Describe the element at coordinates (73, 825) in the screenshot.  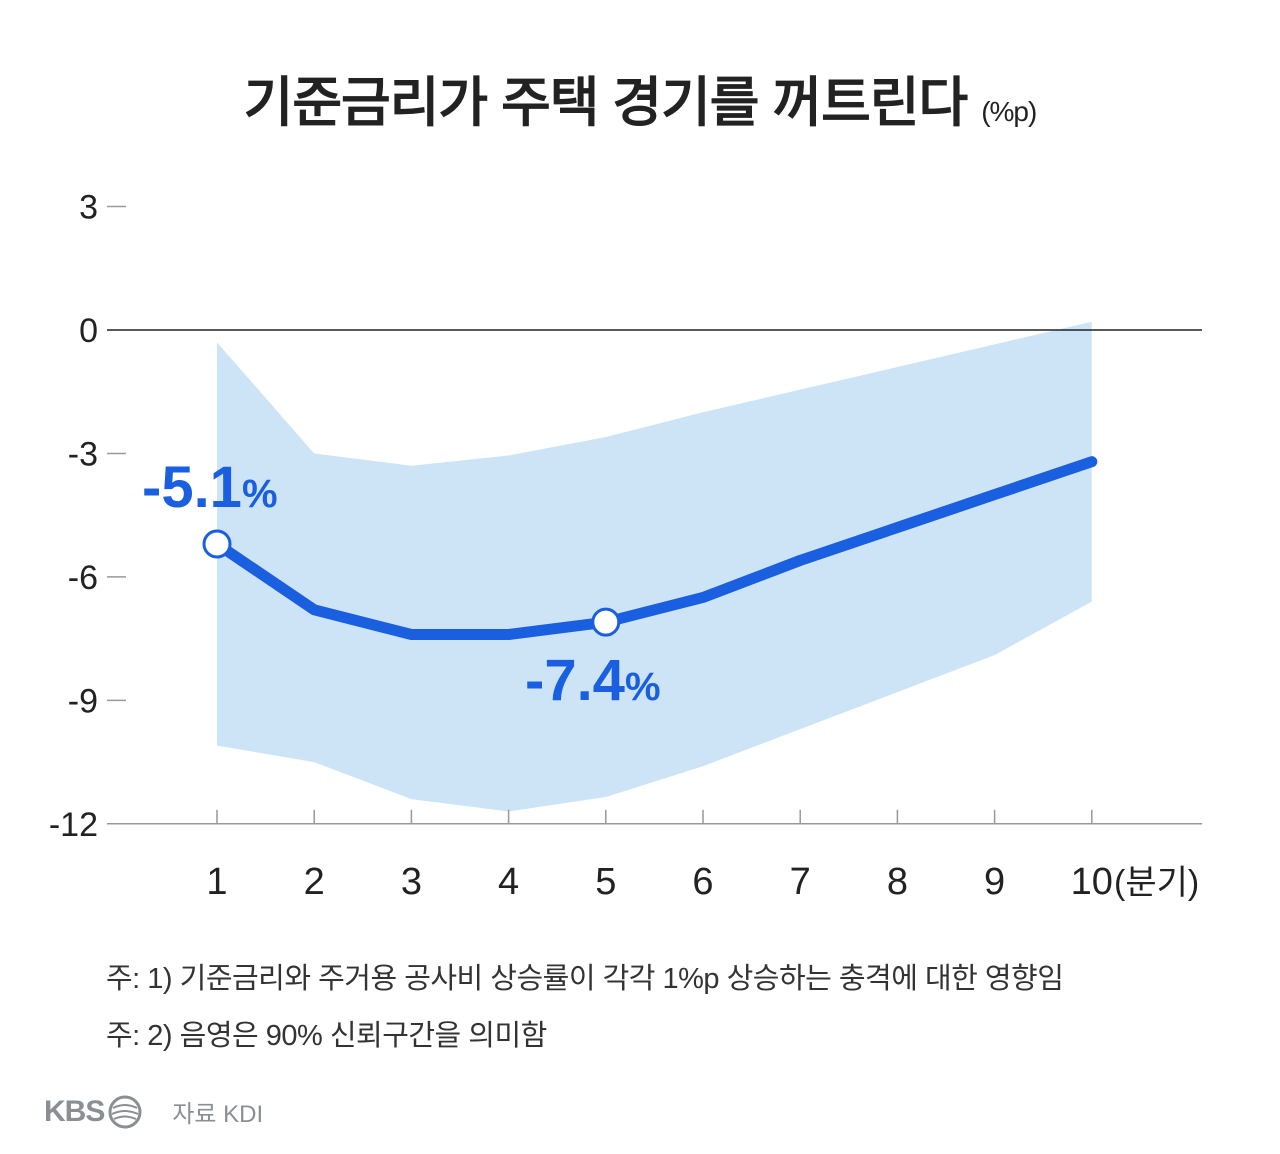
I see `y-tick-label: -12` at that location.